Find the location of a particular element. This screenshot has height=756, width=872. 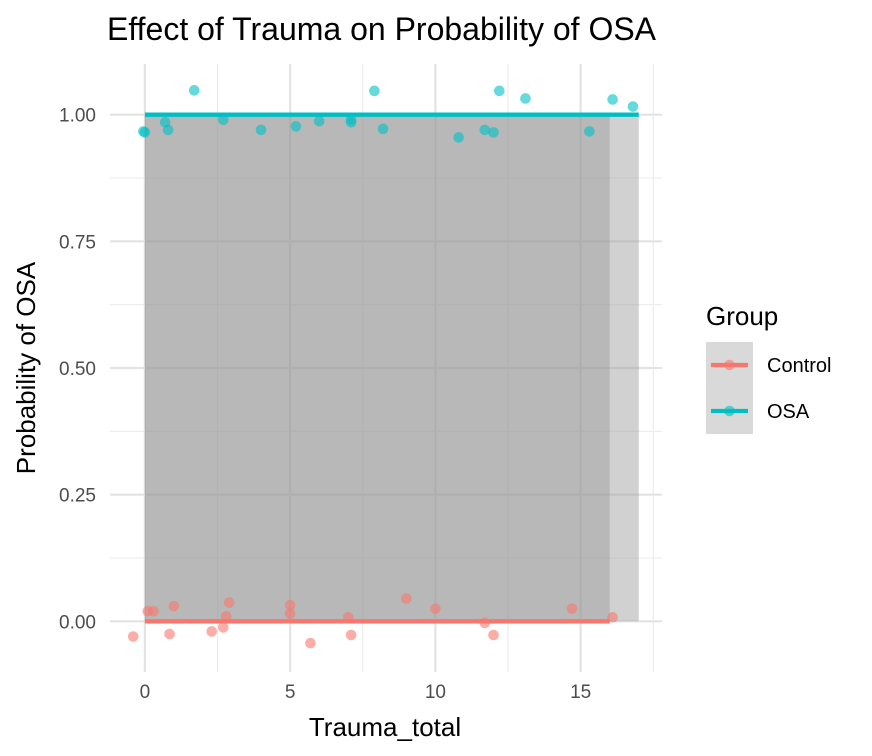

legend-point-control is located at coordinates (729, 365).